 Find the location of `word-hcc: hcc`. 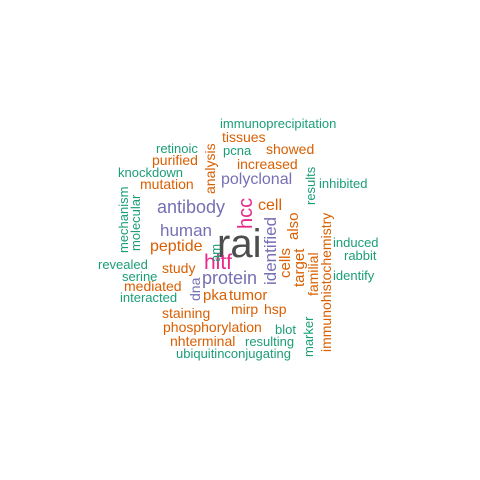

word-hcc: hcc is located at coordinates (246, 213).